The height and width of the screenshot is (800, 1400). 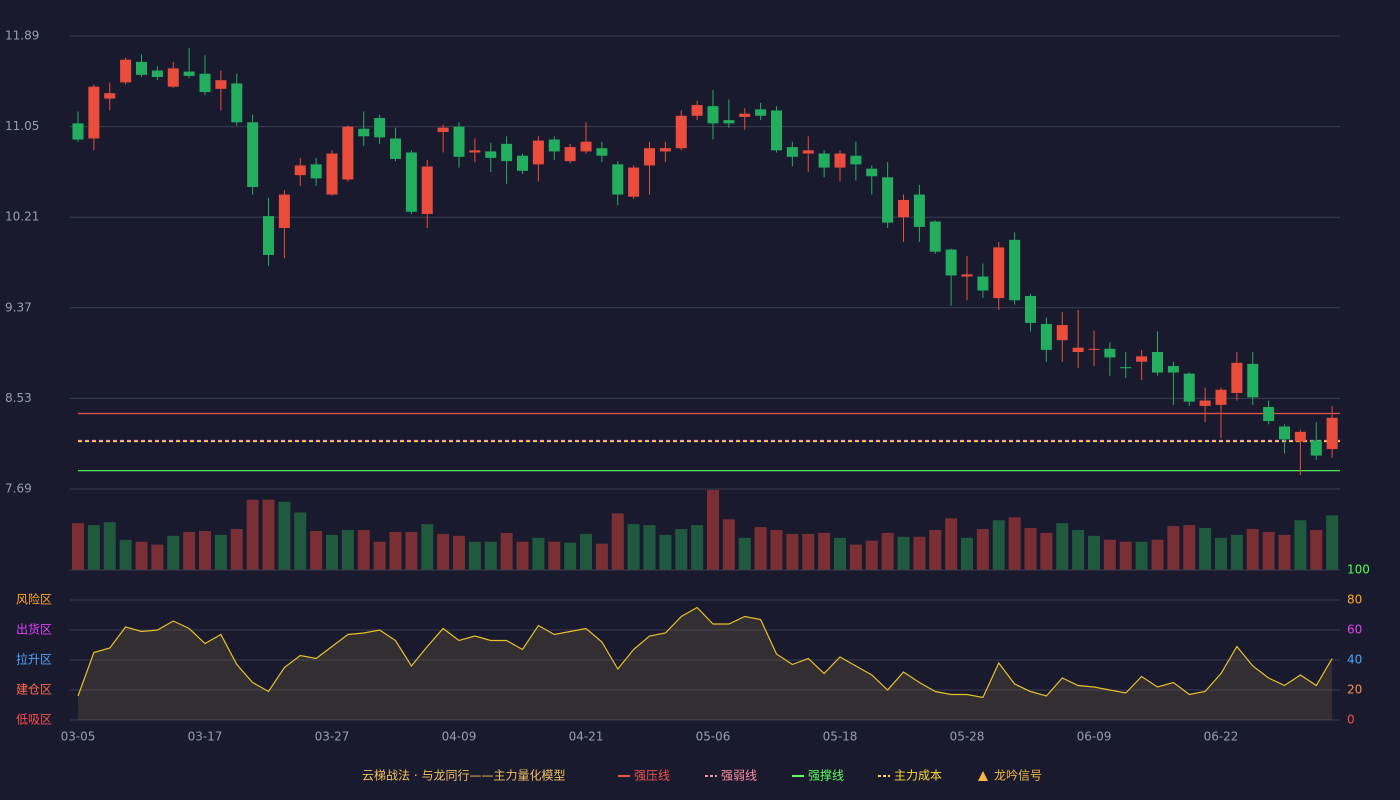 I want to click on y-tick-label: 100, so click(x=1358, y=570).